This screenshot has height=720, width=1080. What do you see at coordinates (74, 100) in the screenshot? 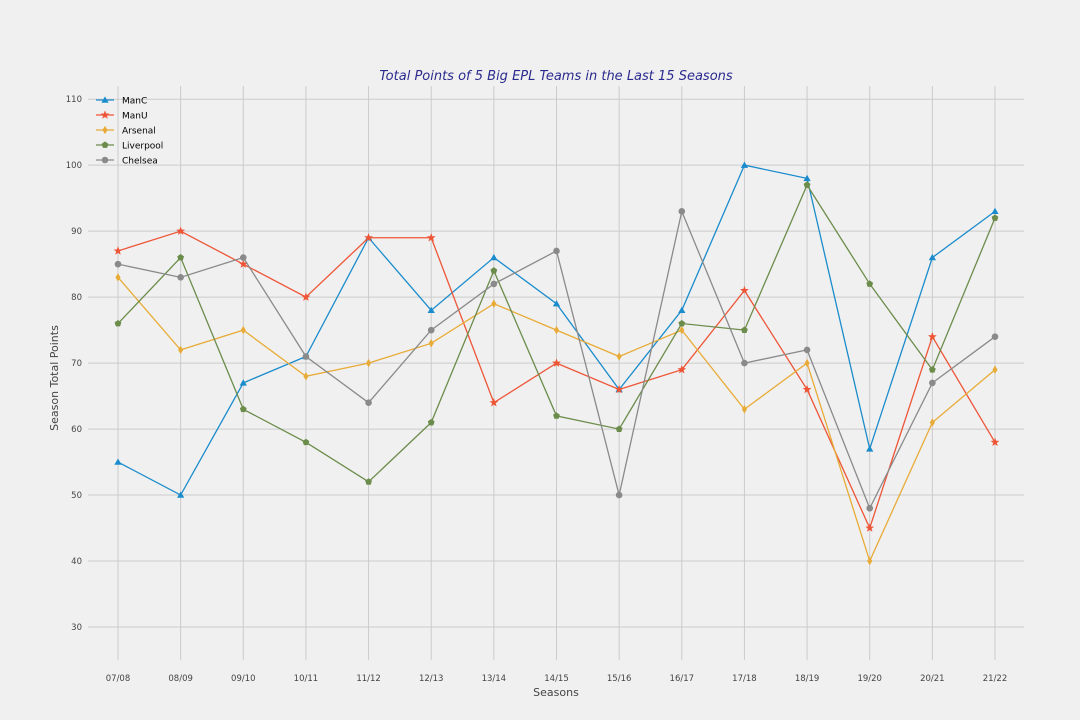
I see `y-tick-label: 110` at bounding box center [74, 100].